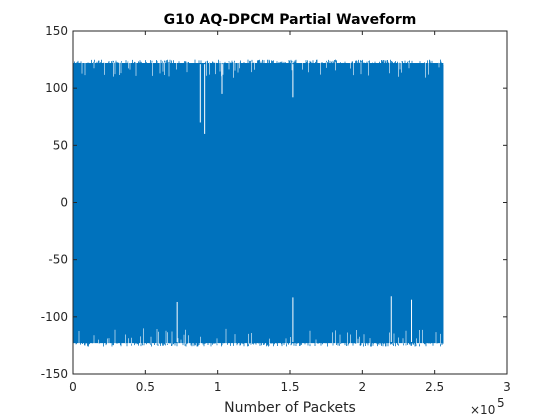 The width and height of the screenshot is (560, 420). I want to click on x-exponent-base: ×10, so click(482, 410).